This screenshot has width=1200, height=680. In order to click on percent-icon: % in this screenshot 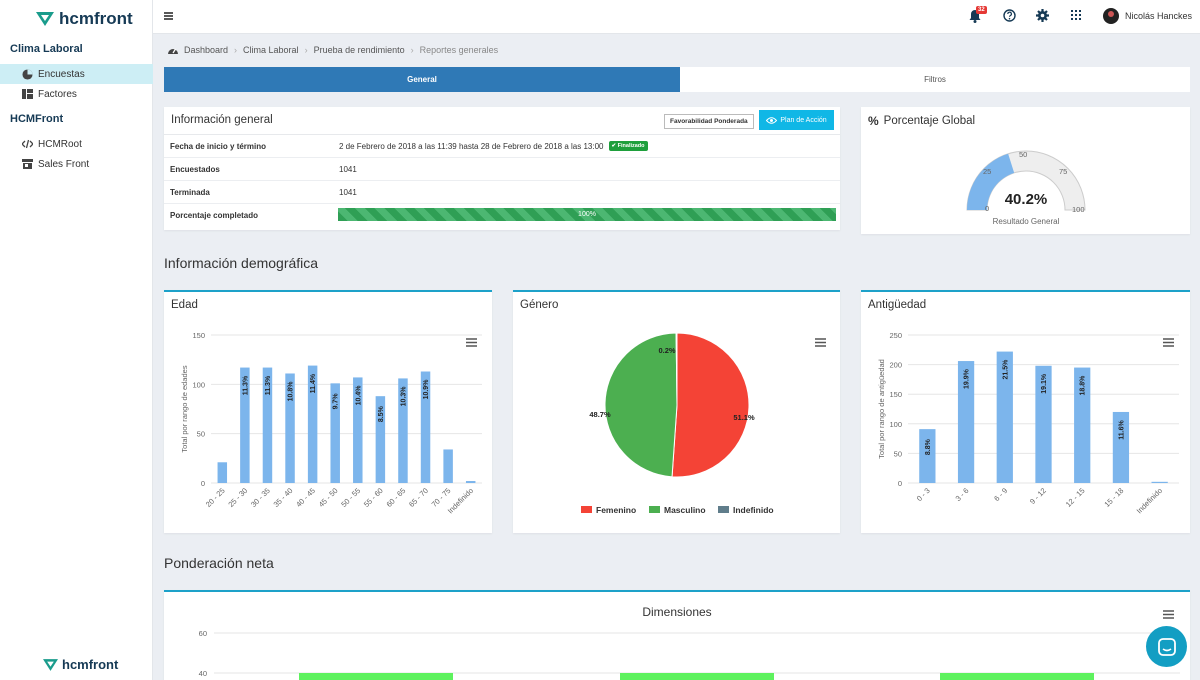, I will do `click(873, 121)`.